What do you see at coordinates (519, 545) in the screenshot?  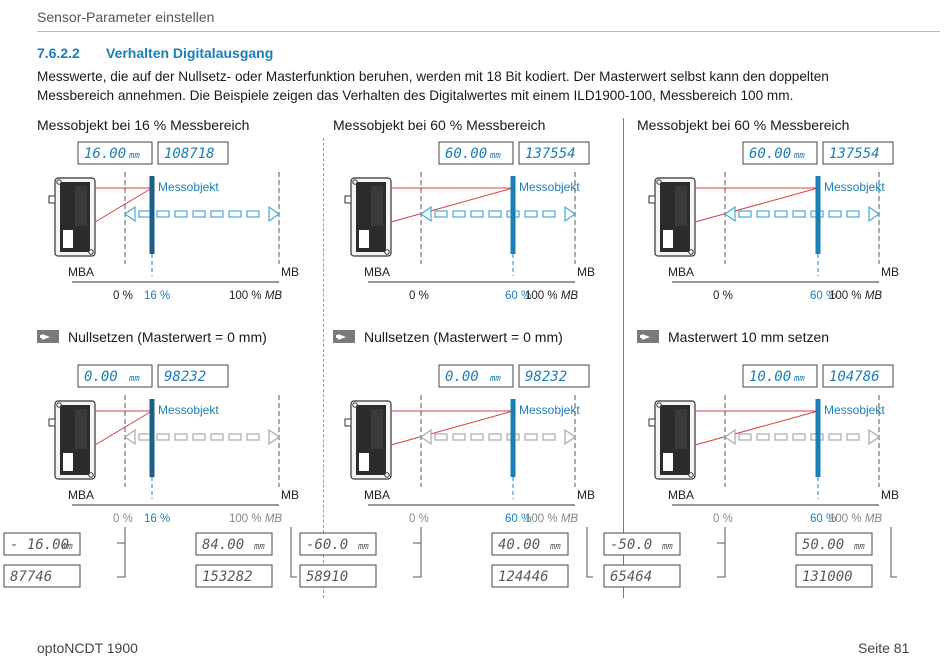 I see `display-high-value: 40.00` at bounding box center [519, 545].